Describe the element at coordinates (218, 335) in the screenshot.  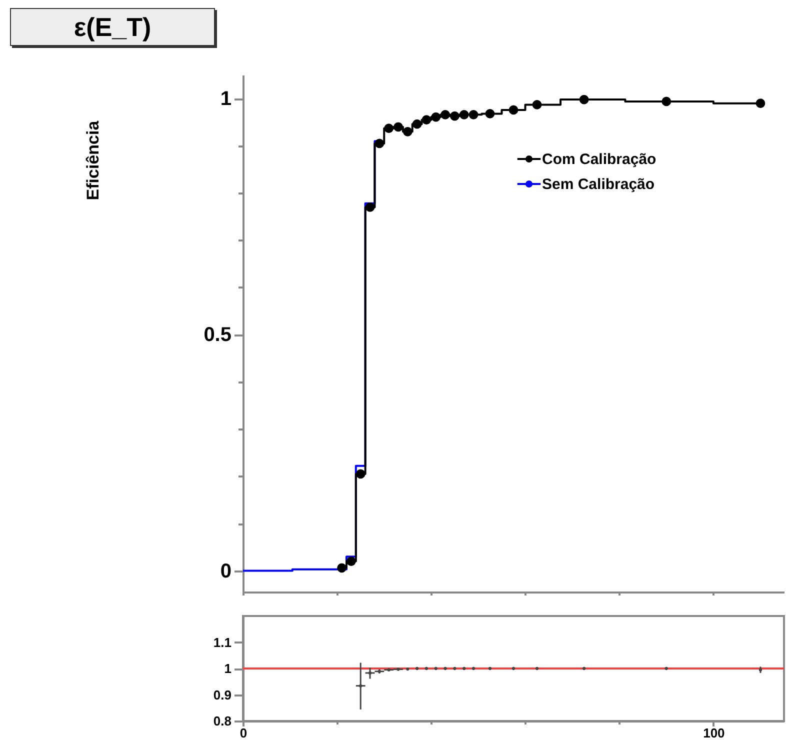
I see `y-tick-label: 0.5` at that location.